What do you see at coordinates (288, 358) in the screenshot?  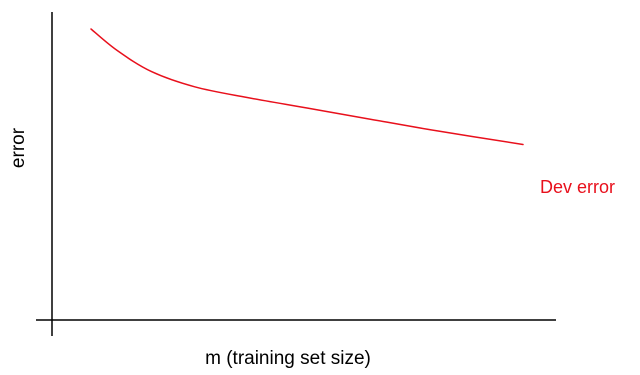 I see `x-axis-label: m (training set size)` at bounding box center [288, 358].